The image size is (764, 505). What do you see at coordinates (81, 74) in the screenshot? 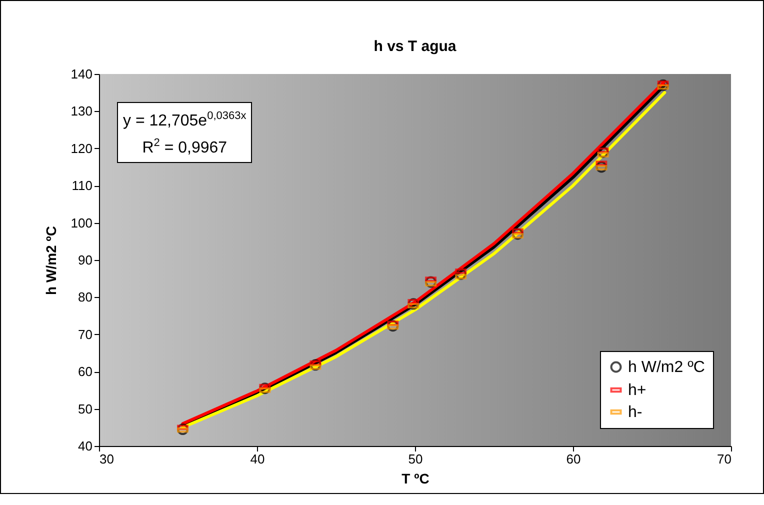
I see `y-tick-label: 140` at bounding box center [81, 74].